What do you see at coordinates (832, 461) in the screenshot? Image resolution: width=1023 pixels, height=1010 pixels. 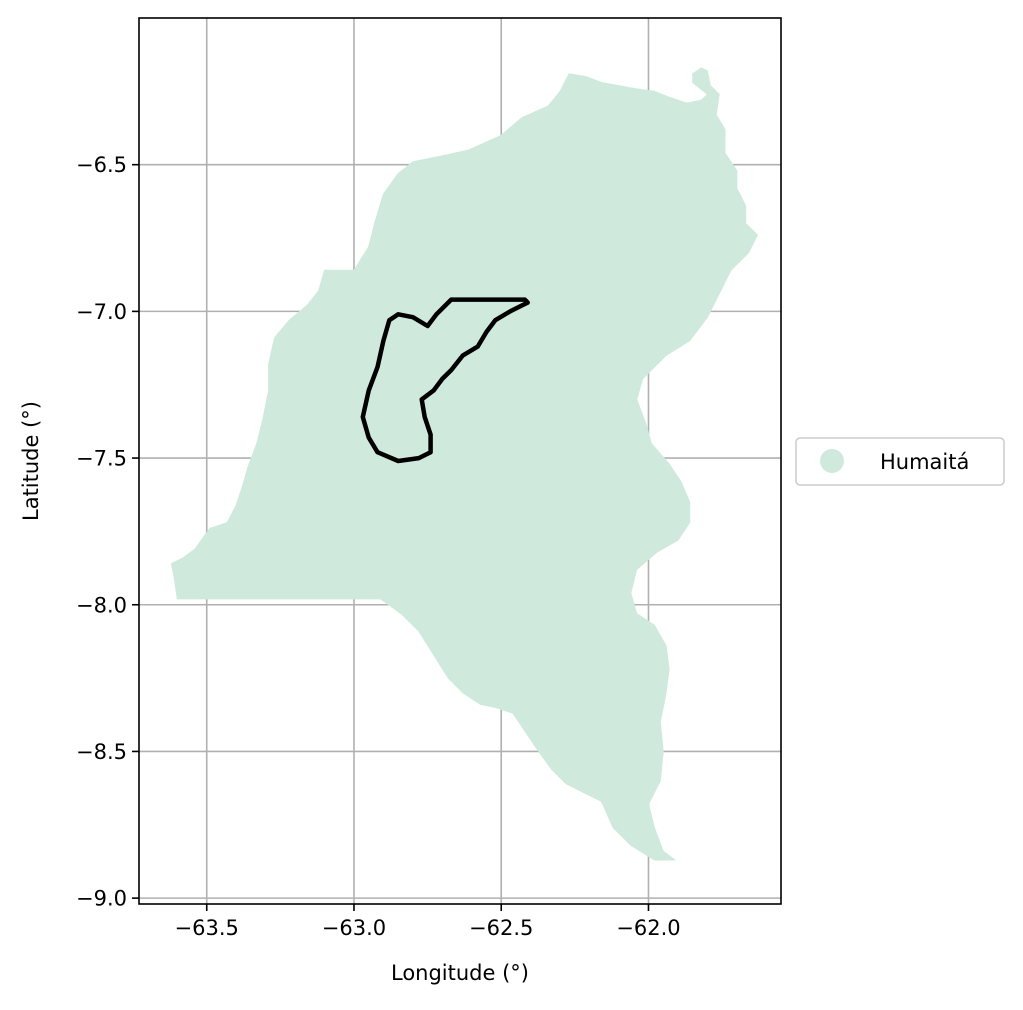 I see `legend-marker` at bounding box center [832, 461].